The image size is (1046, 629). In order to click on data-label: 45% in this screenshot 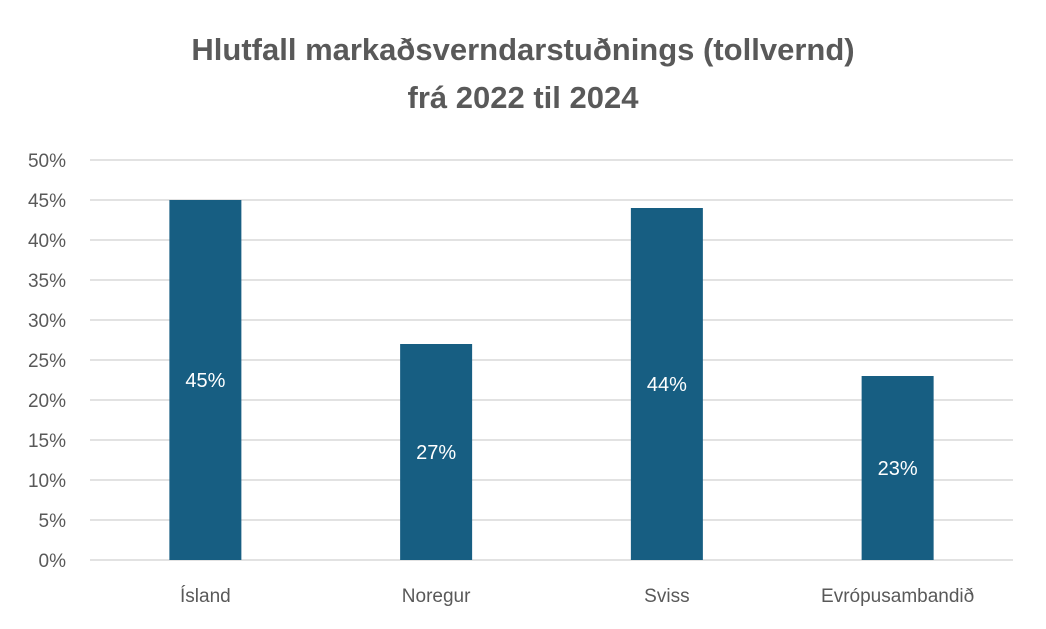, I will do `click(205, 381)`.